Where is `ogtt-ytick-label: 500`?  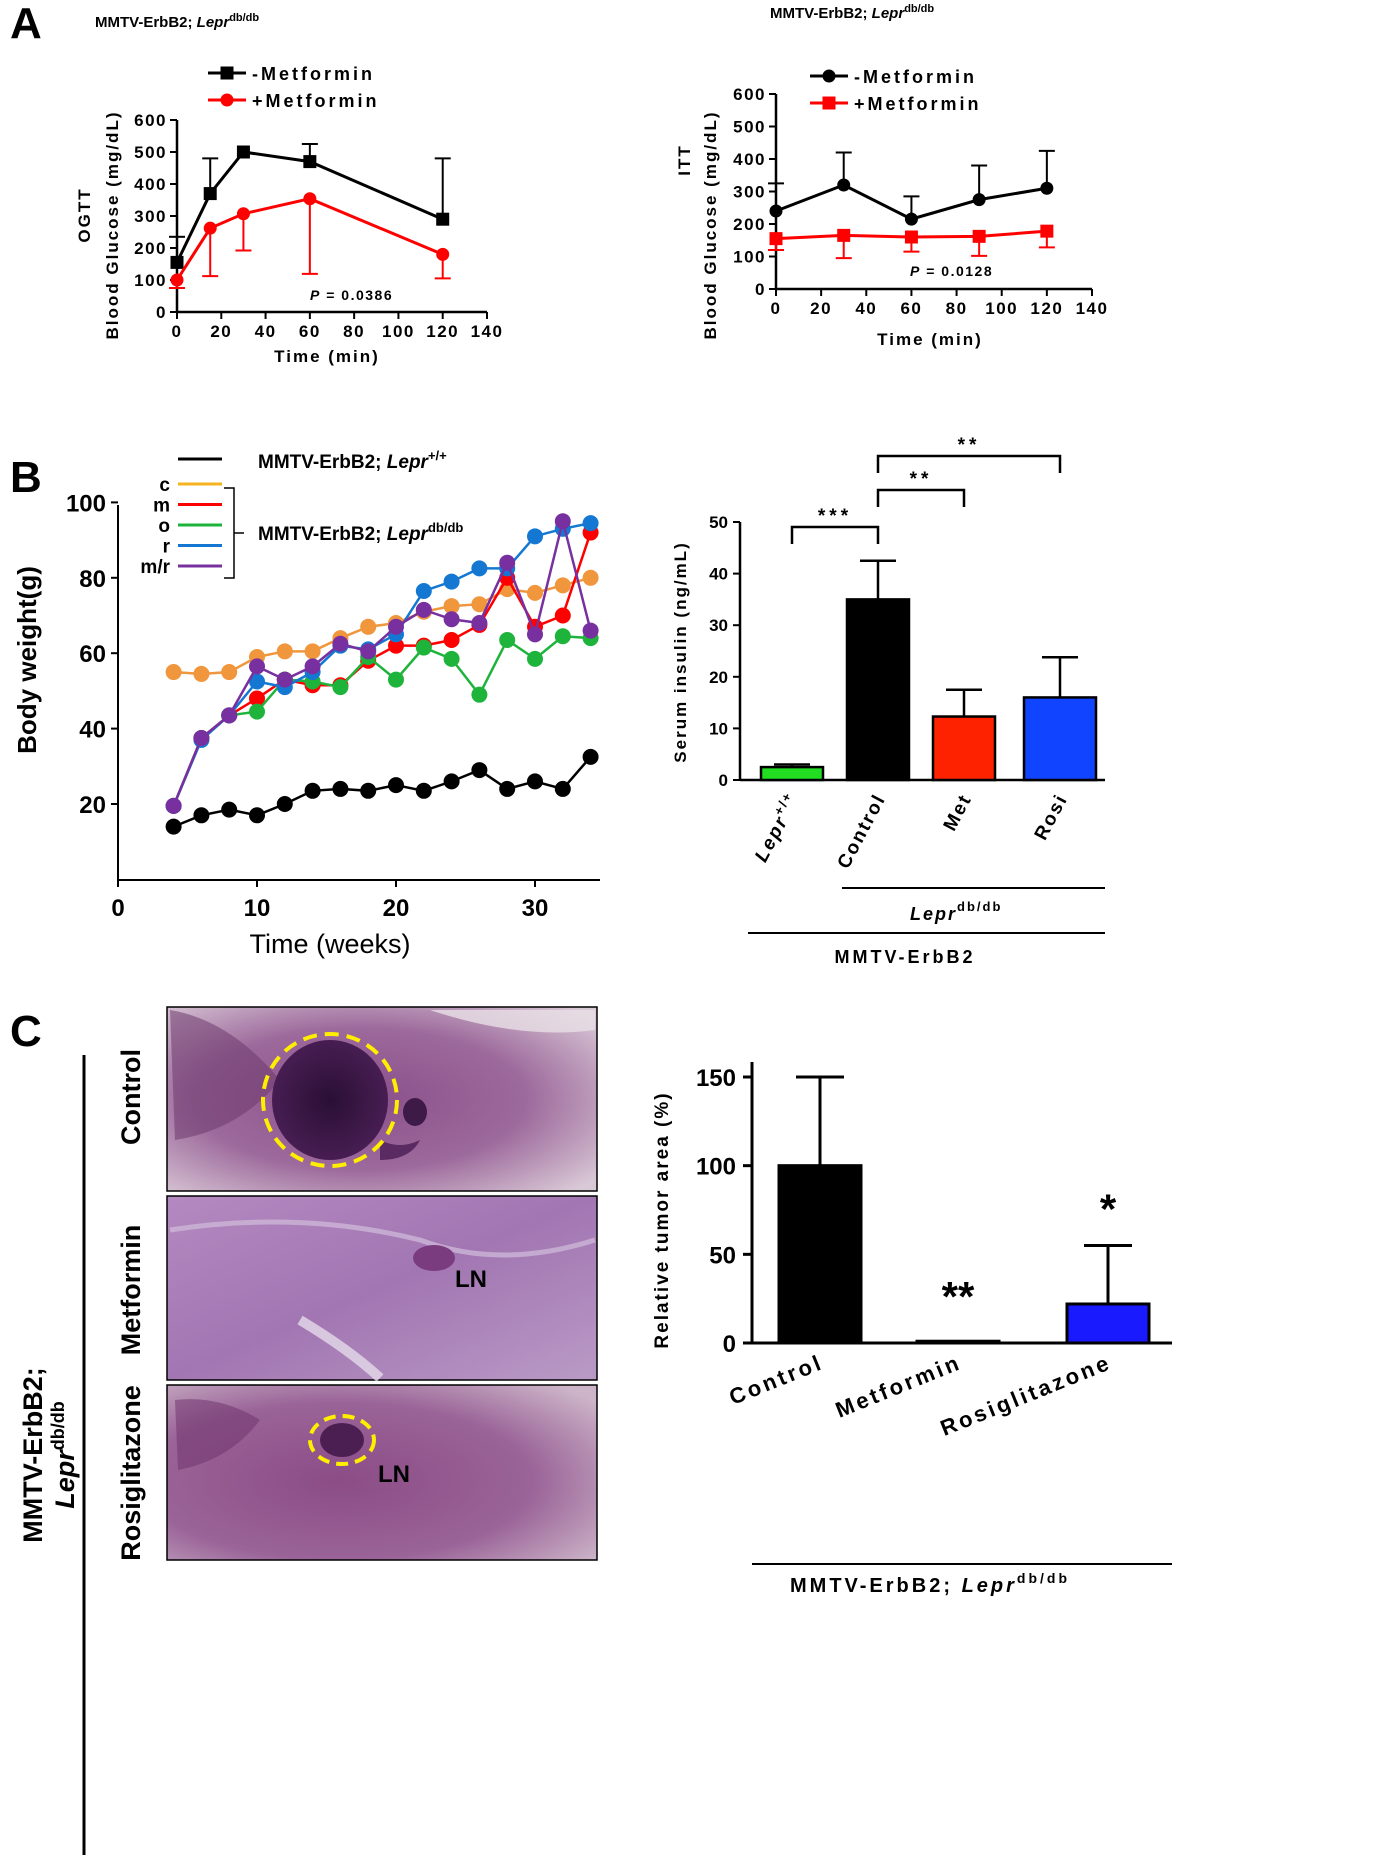 ogtt-ytick-label: 500 is located at coordinates (150, 152).